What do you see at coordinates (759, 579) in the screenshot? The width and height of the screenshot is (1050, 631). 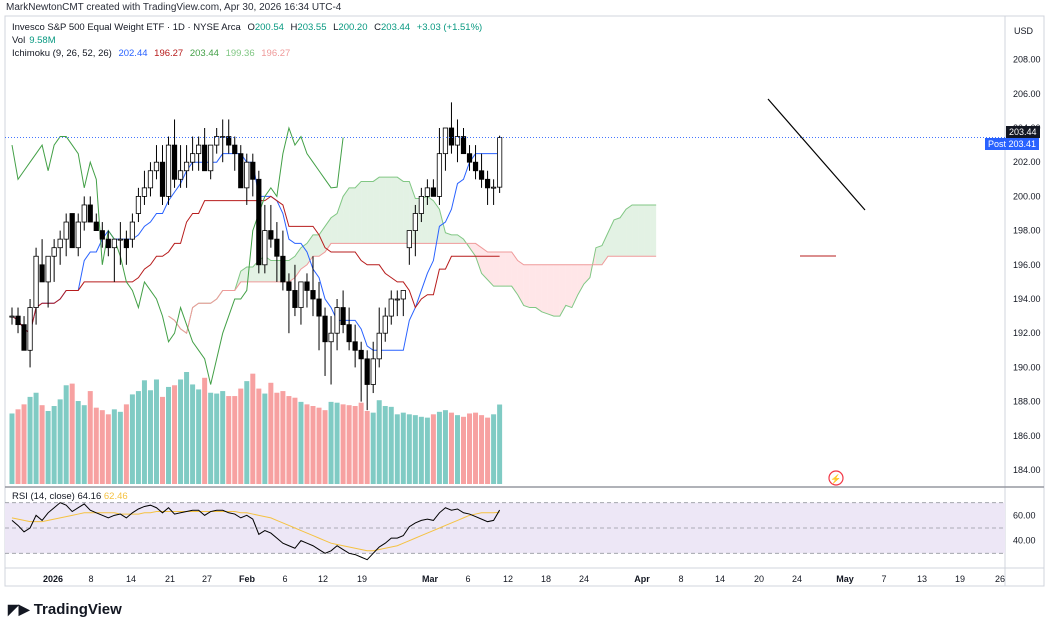 I see `time-tick-label: 20` at bounding box center [759, 579].